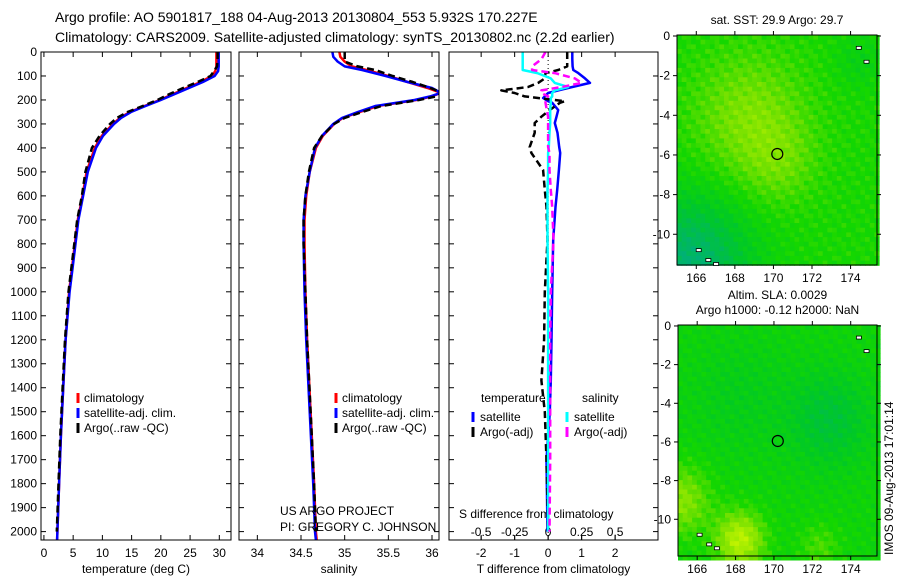 This screenshot has height=580, width=900. What do you see at coordinates (858, 47) in the screenshot?
I see `island-marker` at bounding box center [858, 47].